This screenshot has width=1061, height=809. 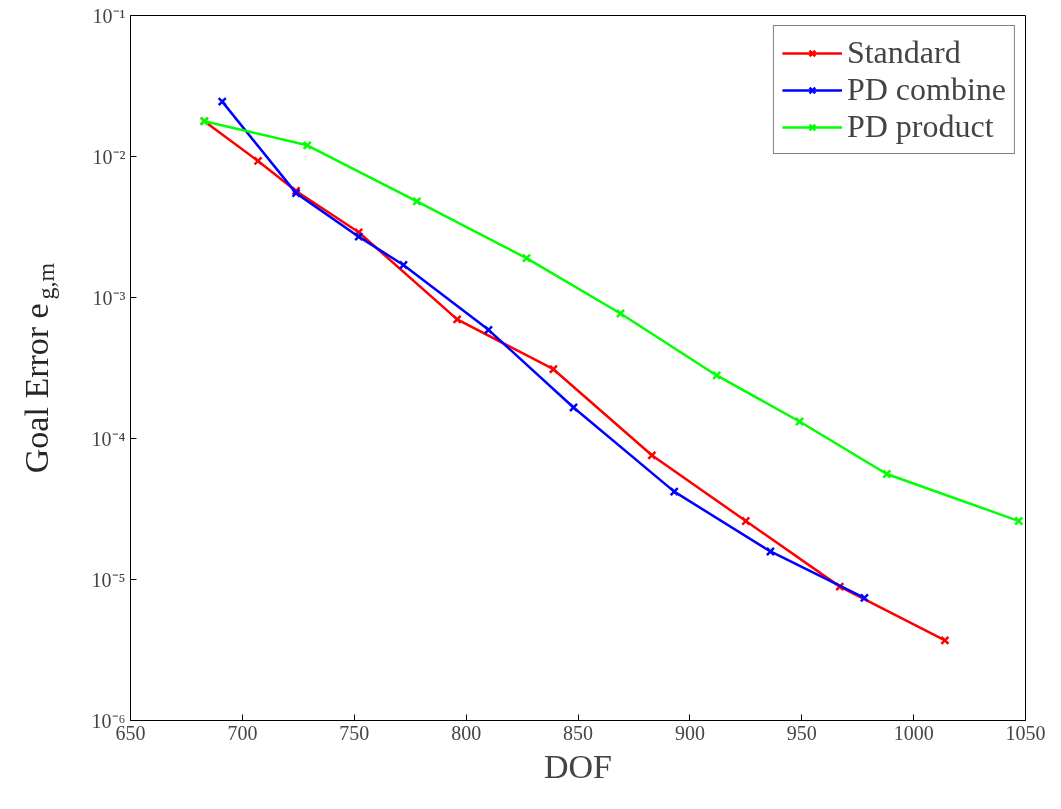 I want to click on y-axis-title: Goal Error eg,m, so click(x=38, y=368).